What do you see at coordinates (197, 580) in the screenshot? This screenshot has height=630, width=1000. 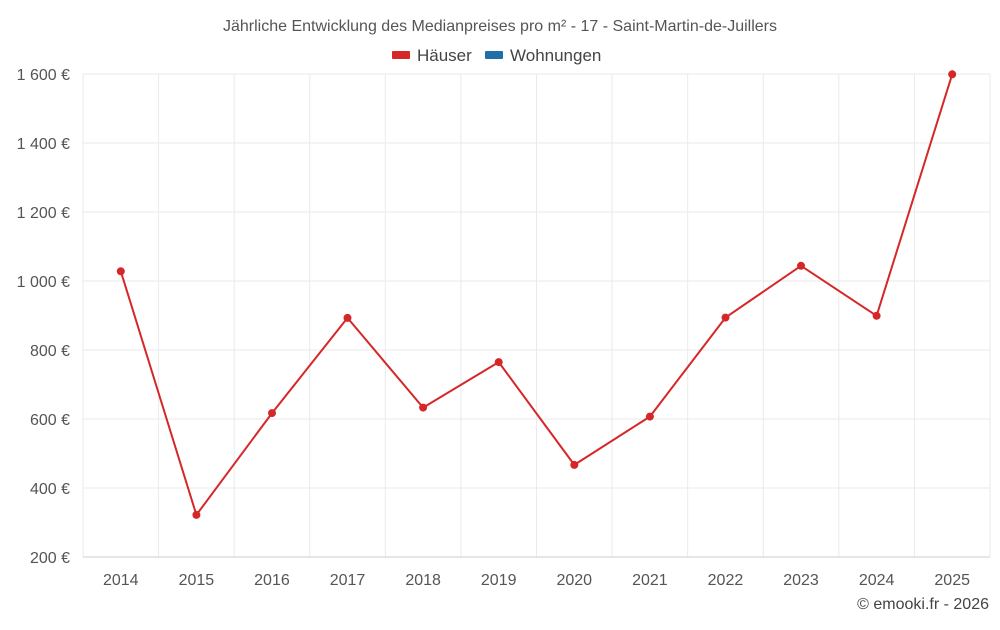 I see `x-tick-label: 2015` at bounding box center [197, 580].